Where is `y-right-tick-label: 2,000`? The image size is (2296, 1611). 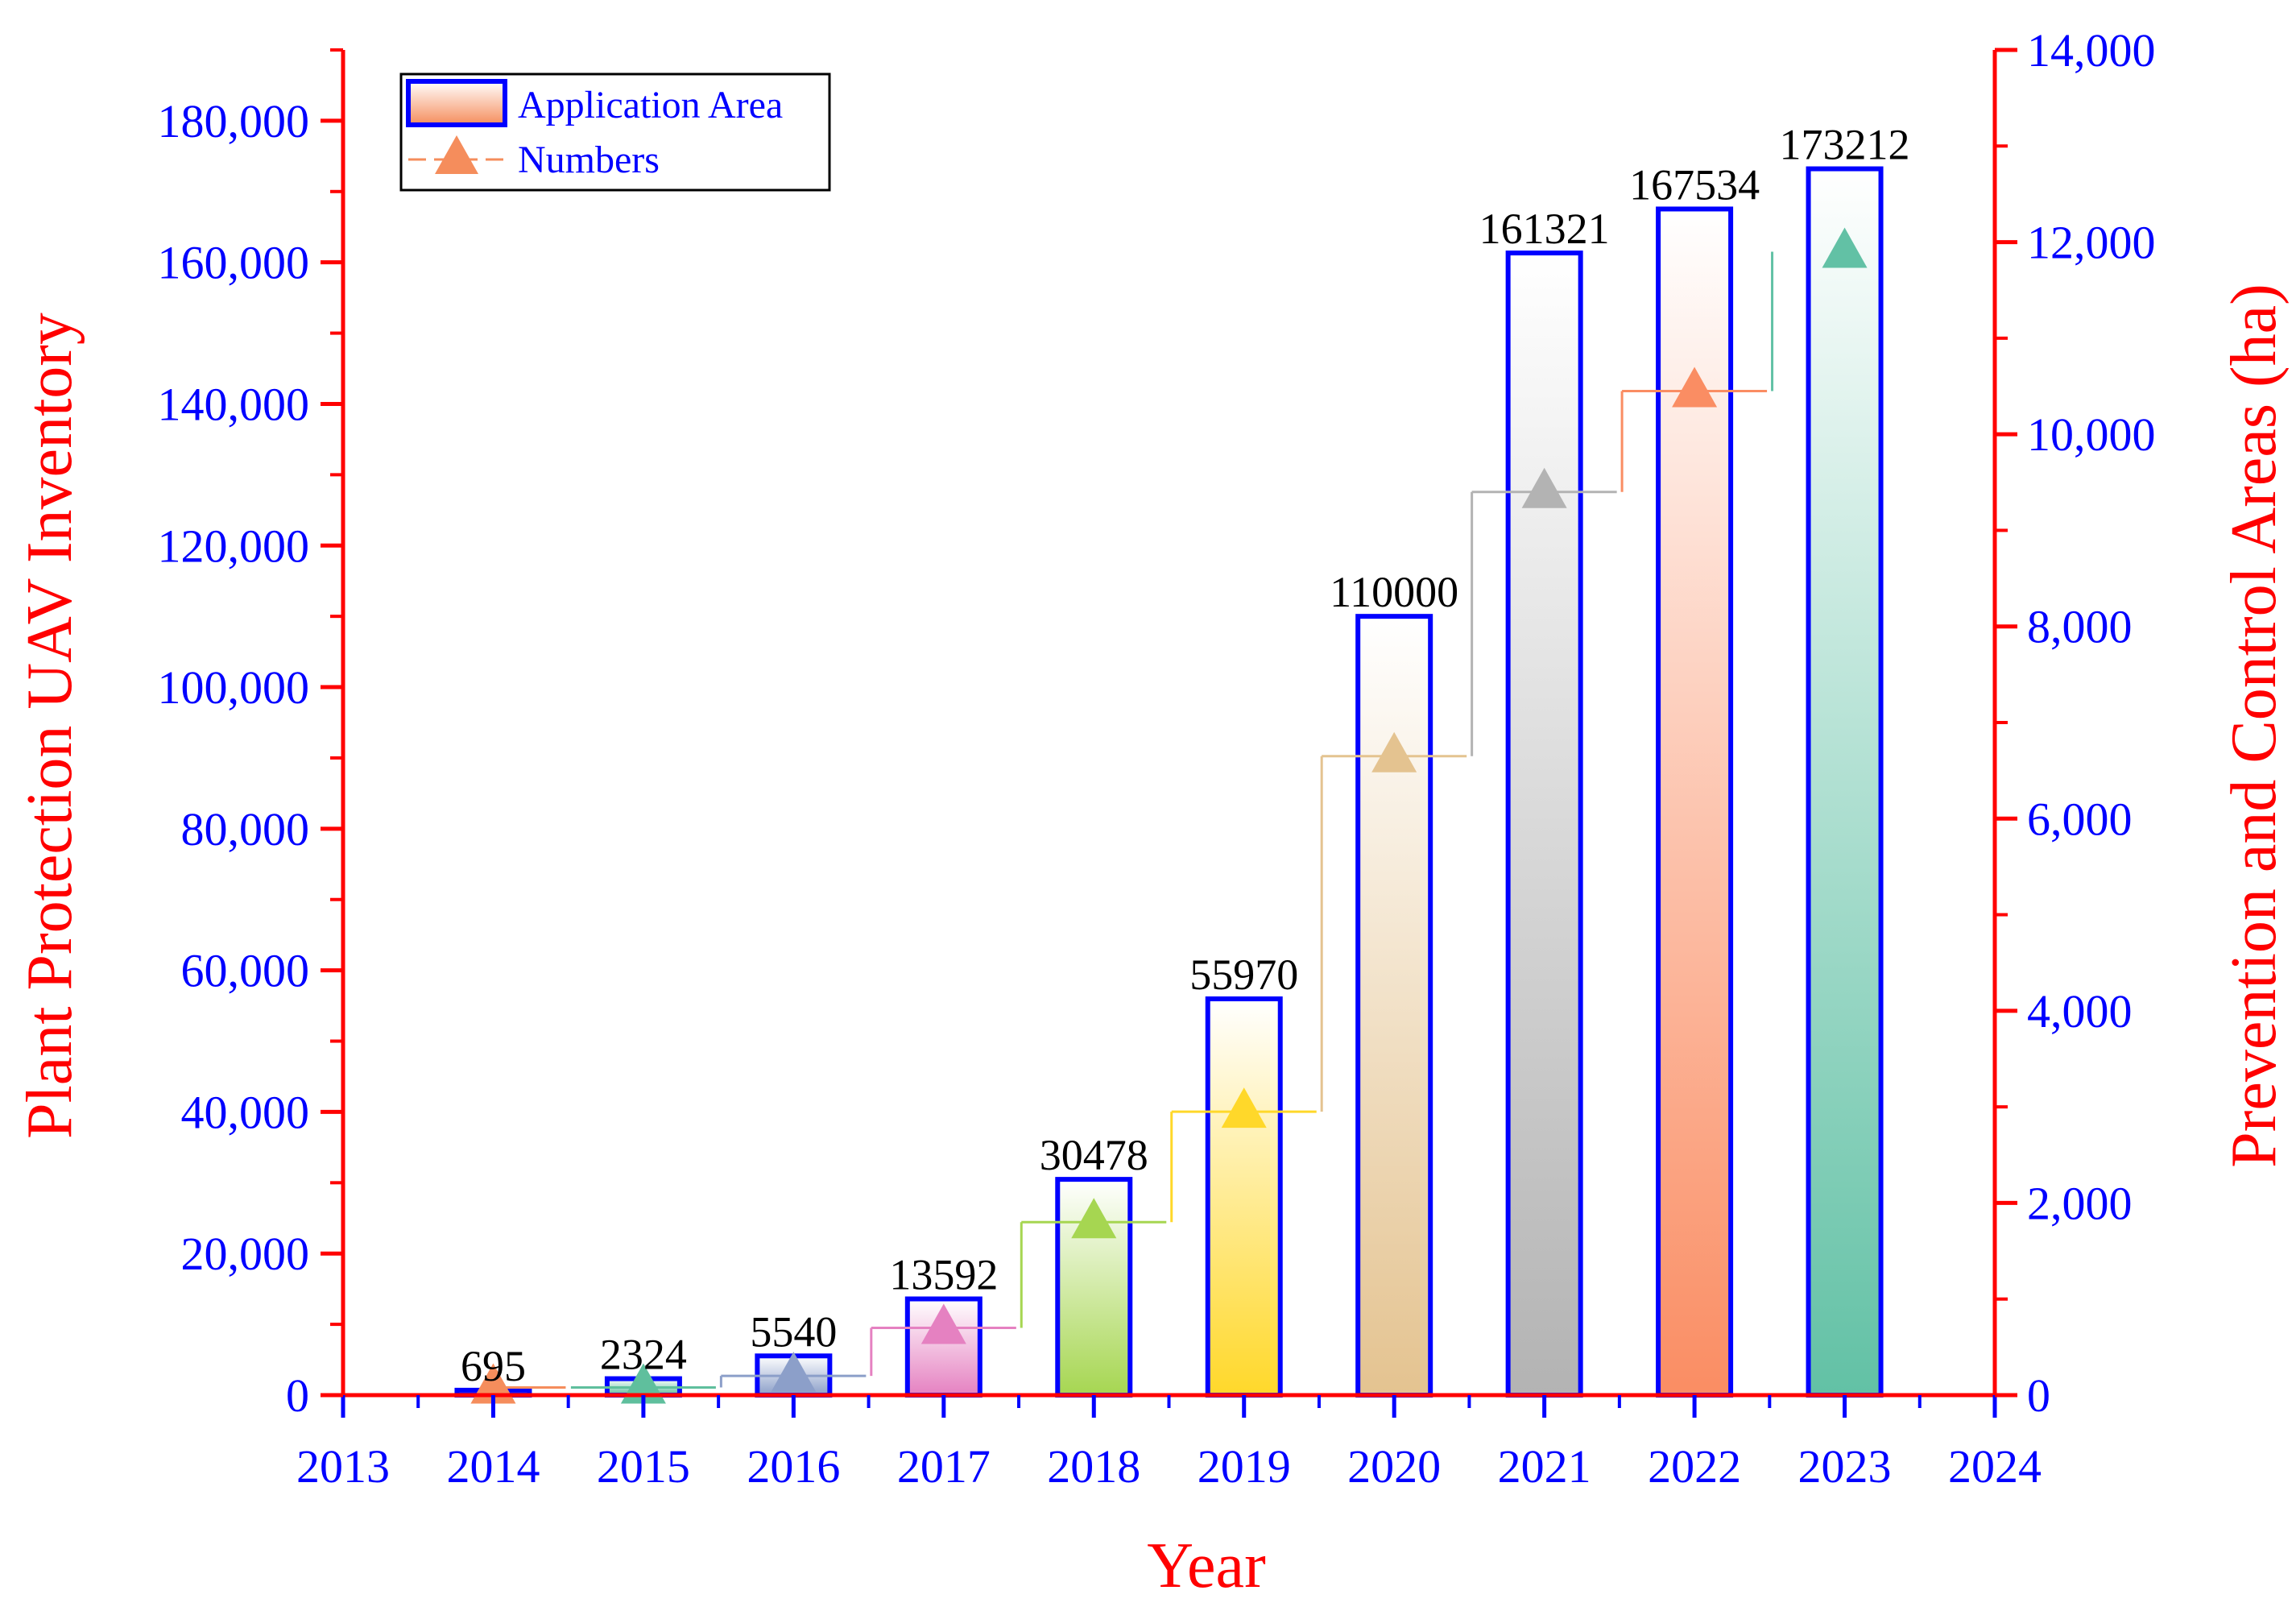 y-right-tick-label: 2,000 is located at coordinates (2080, 1203).